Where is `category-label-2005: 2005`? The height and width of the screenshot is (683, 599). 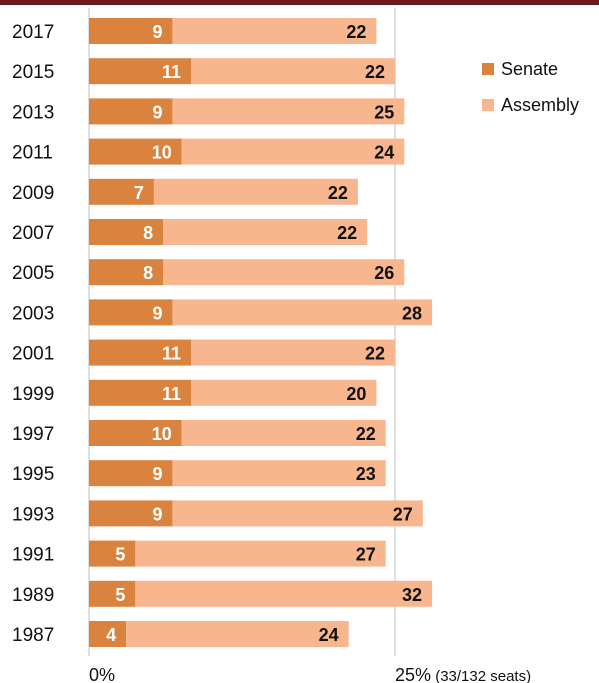
category-label-2005: 2005 is located at coordinates (33, 273).